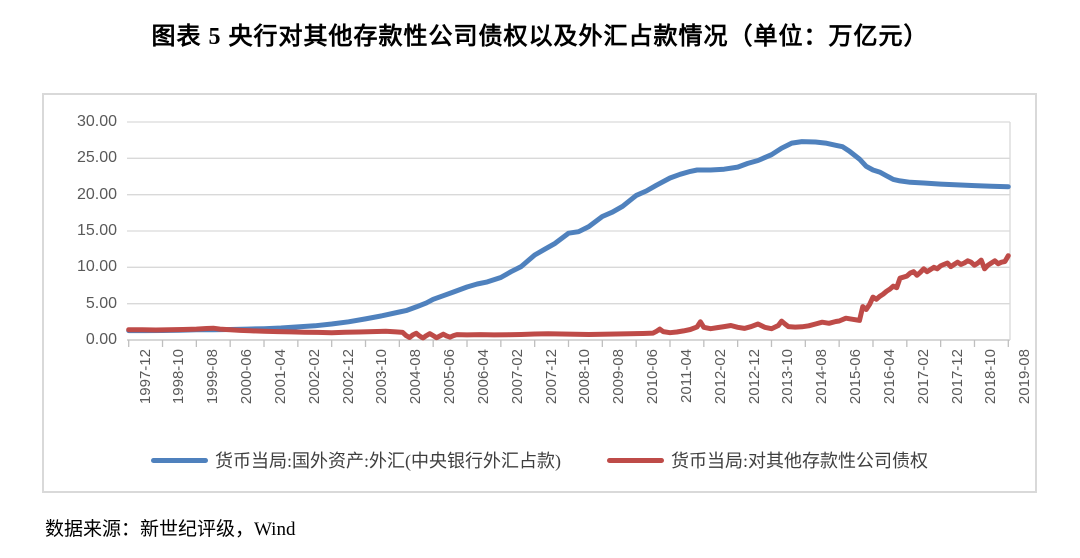  What do you see at coordinates (96, 158) in the screenshot?
I see `y-axis-tick-label: 25.00` at bounding box center [96, 158].